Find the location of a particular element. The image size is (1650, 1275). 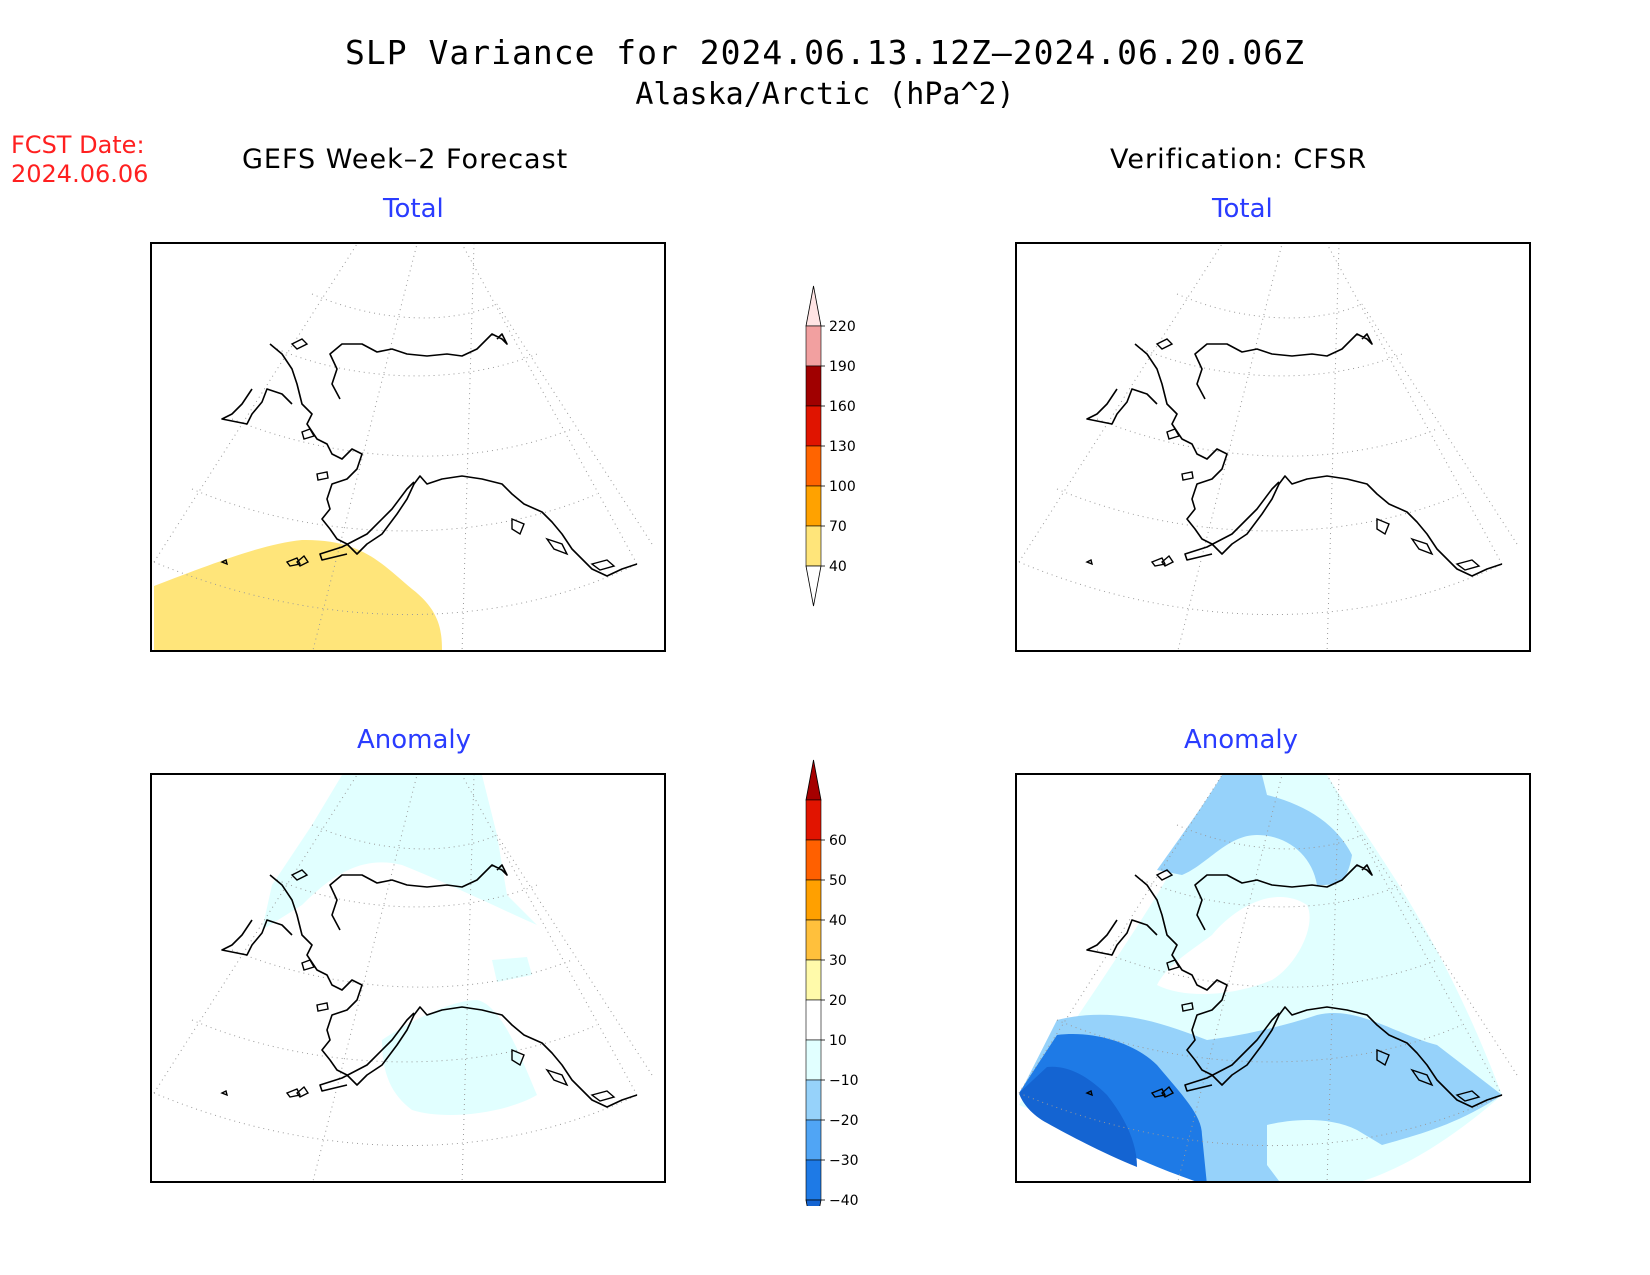

colorbar-label: −10 is located at coordinates (844, 1081).